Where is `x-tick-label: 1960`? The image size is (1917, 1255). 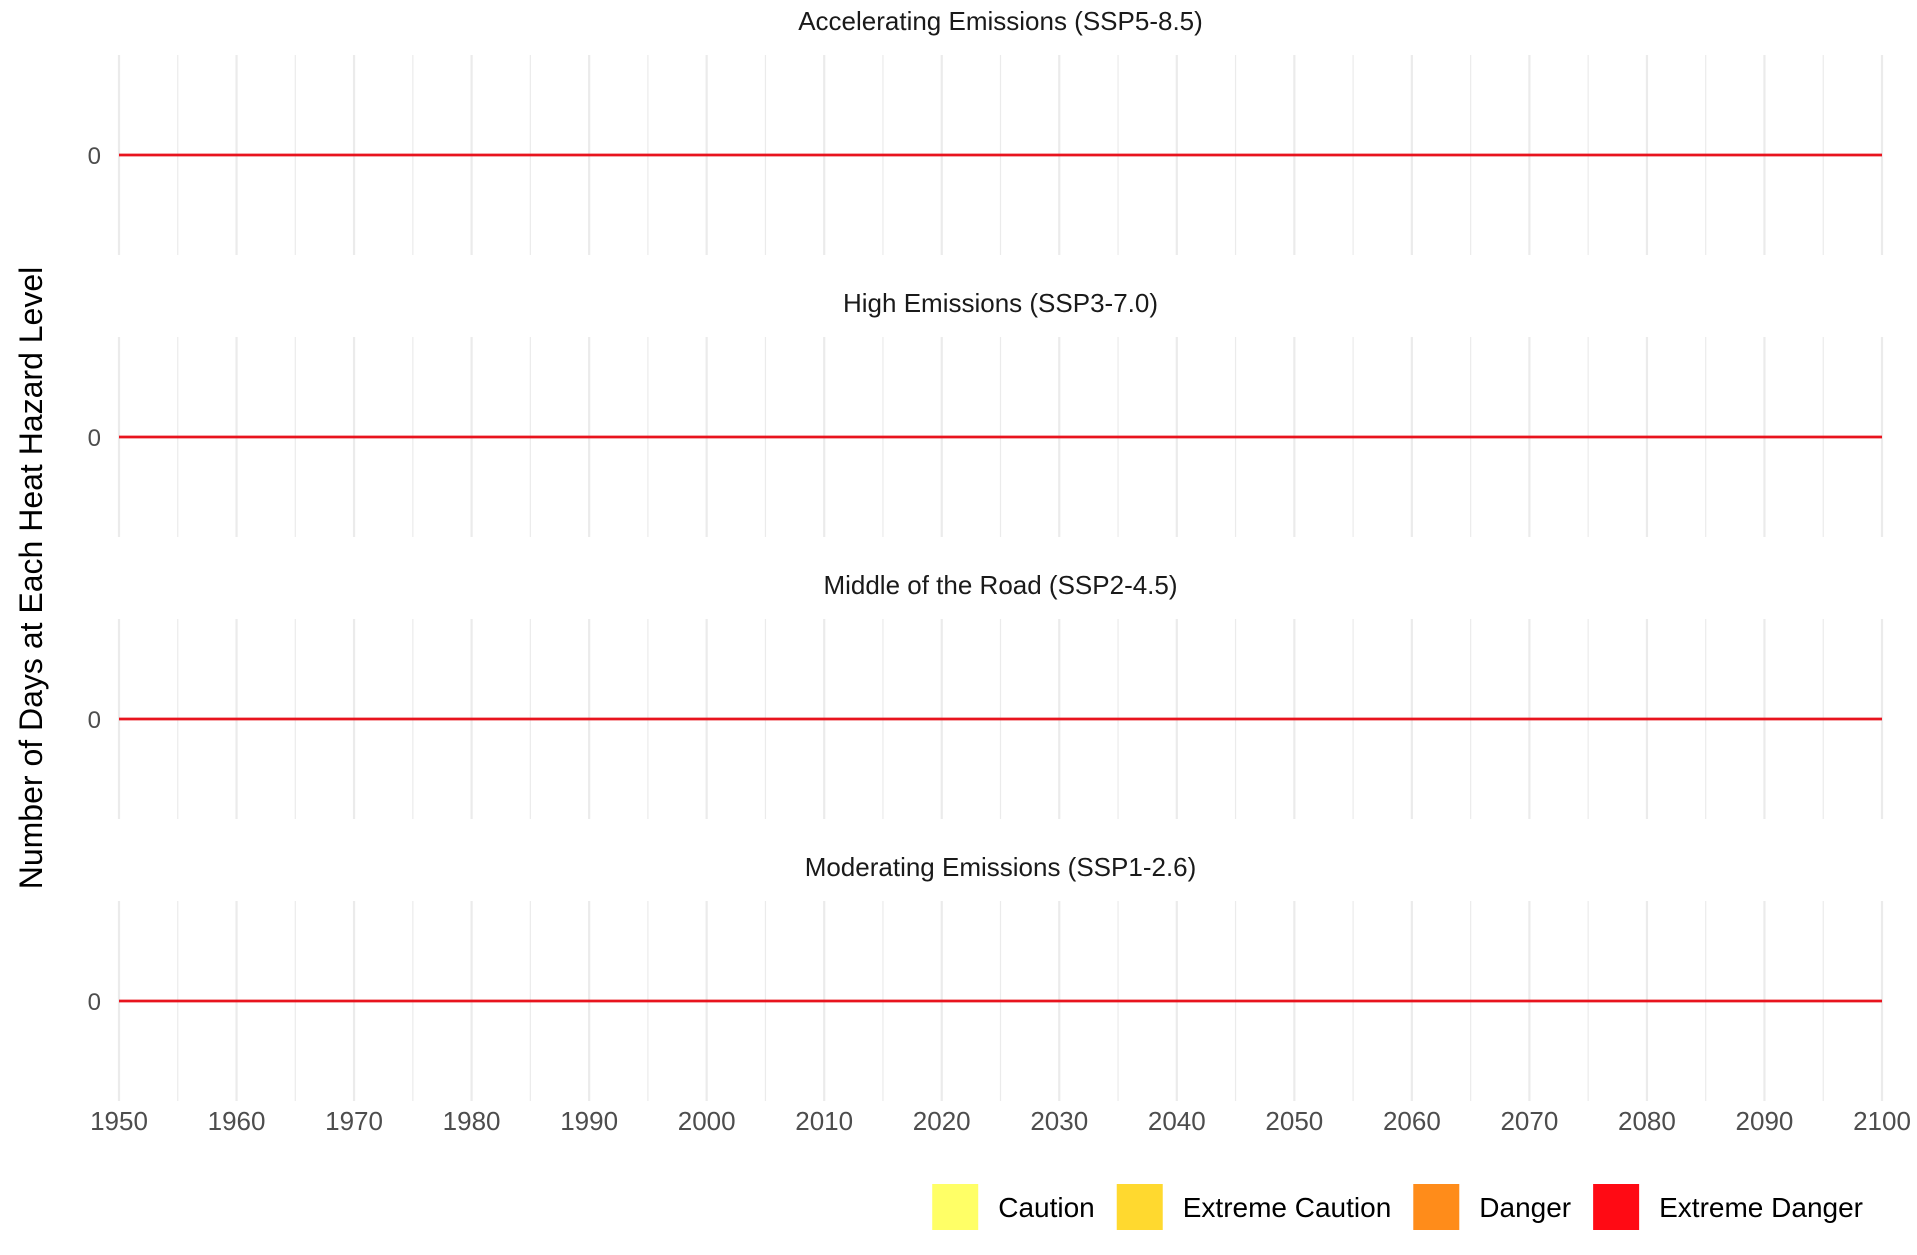 x-tick-label: 1960 is located at coordinates (237, 1121).